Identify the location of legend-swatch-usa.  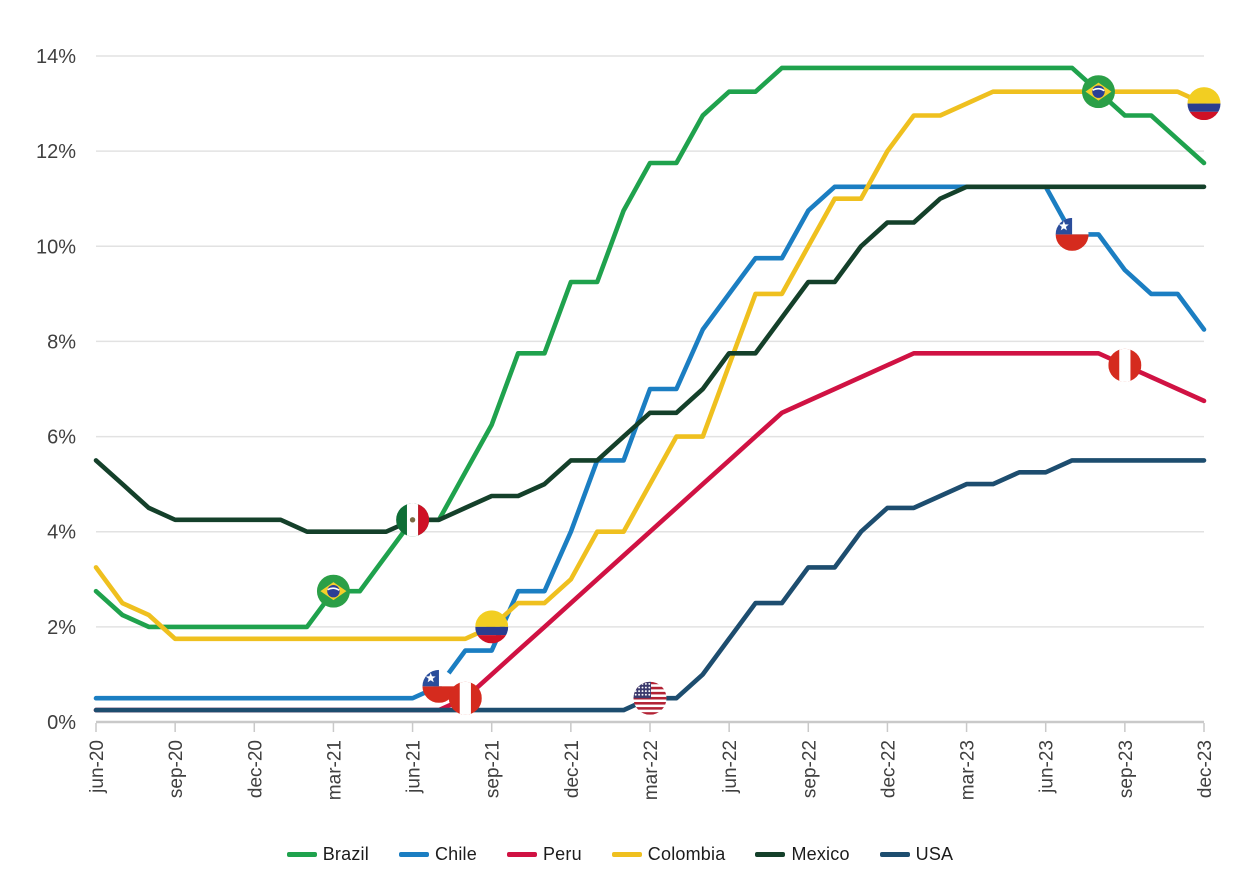
(894, 854).